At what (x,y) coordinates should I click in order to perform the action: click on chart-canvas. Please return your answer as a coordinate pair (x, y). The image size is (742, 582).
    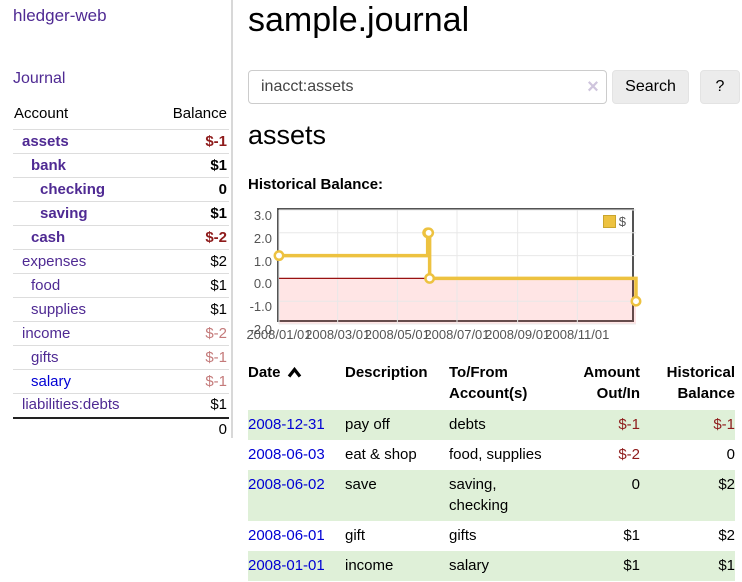
    Looking at the image, I should click on (457, 267).